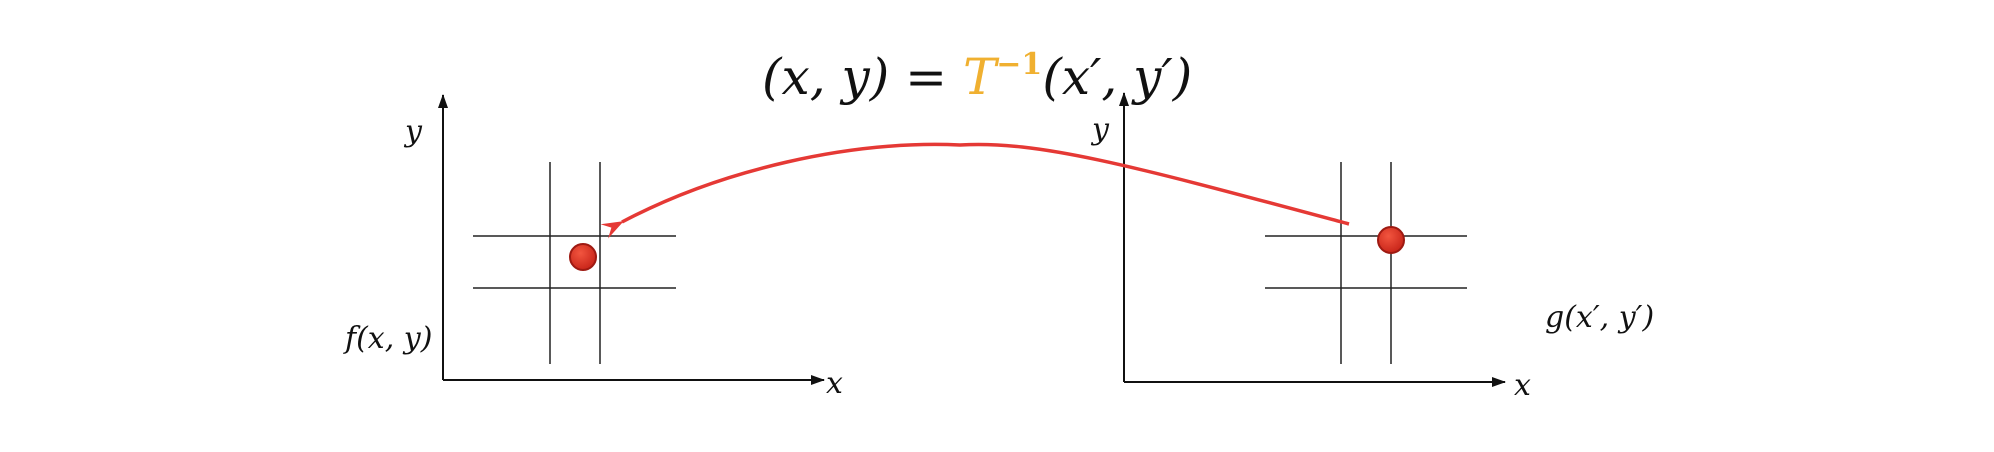 Image resolution: width=1994 pixels, height=452 pixels. What do you see at coordinates (583, 257) in the screenshot?
I see `left-point` at bounding box center [583, 257].